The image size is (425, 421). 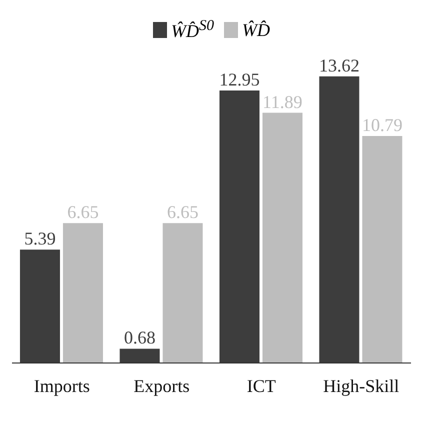 What do you see at coordinates (239, 79) in the screenshot?
I see `data-label: 12.95` at bounding box center [239, 79].